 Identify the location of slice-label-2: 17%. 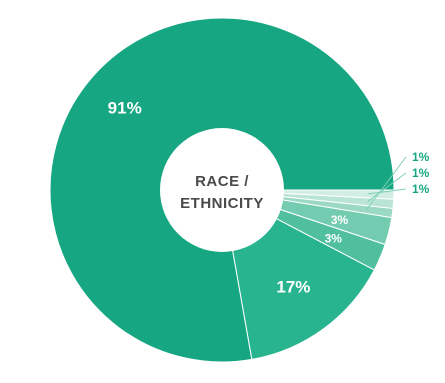
(293, 287).